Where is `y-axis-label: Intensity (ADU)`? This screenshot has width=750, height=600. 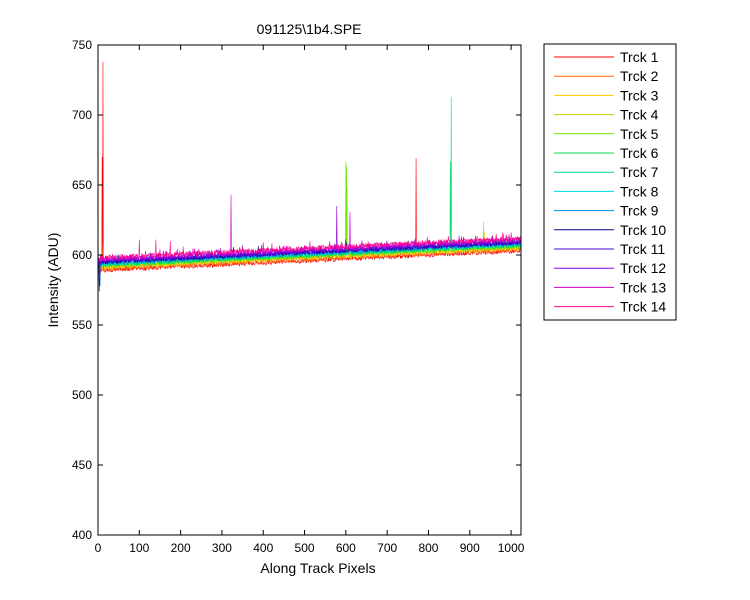 y-axis-label: Intensity (ADU) is located at coordinates (53, 280).